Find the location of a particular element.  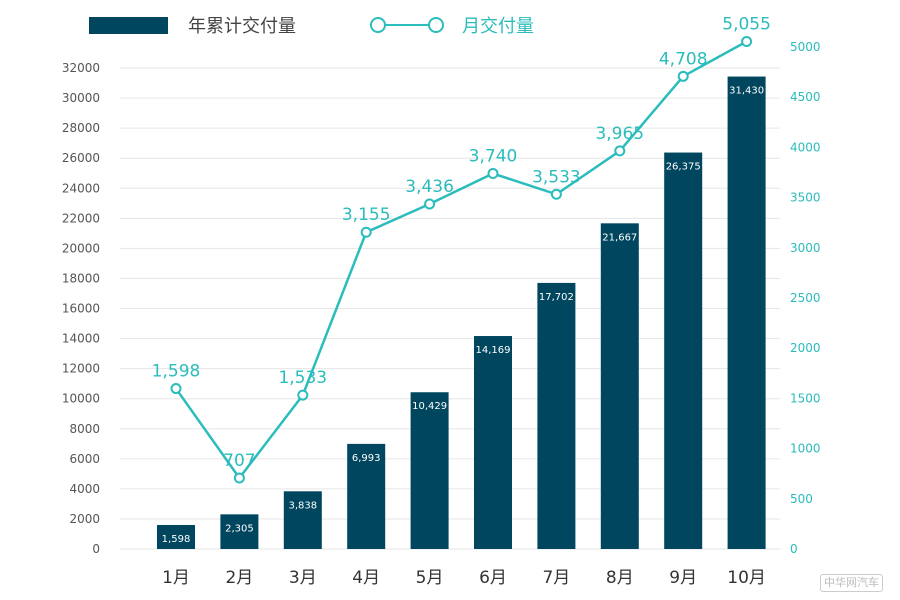

x-axis-tick: 5月 is located at coordinates (430, 578).